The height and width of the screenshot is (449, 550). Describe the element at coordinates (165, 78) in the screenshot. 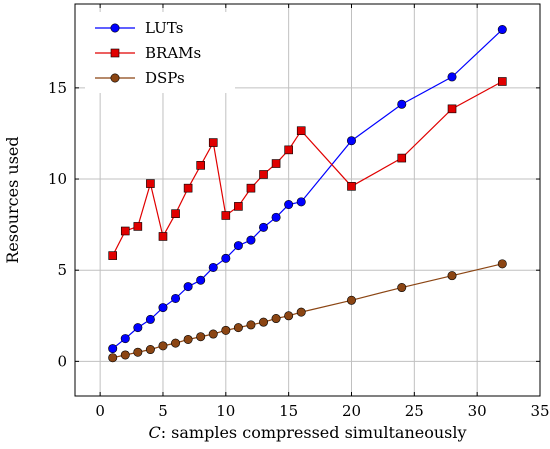

I see `legend-label-dsps: DSPs` at that location.